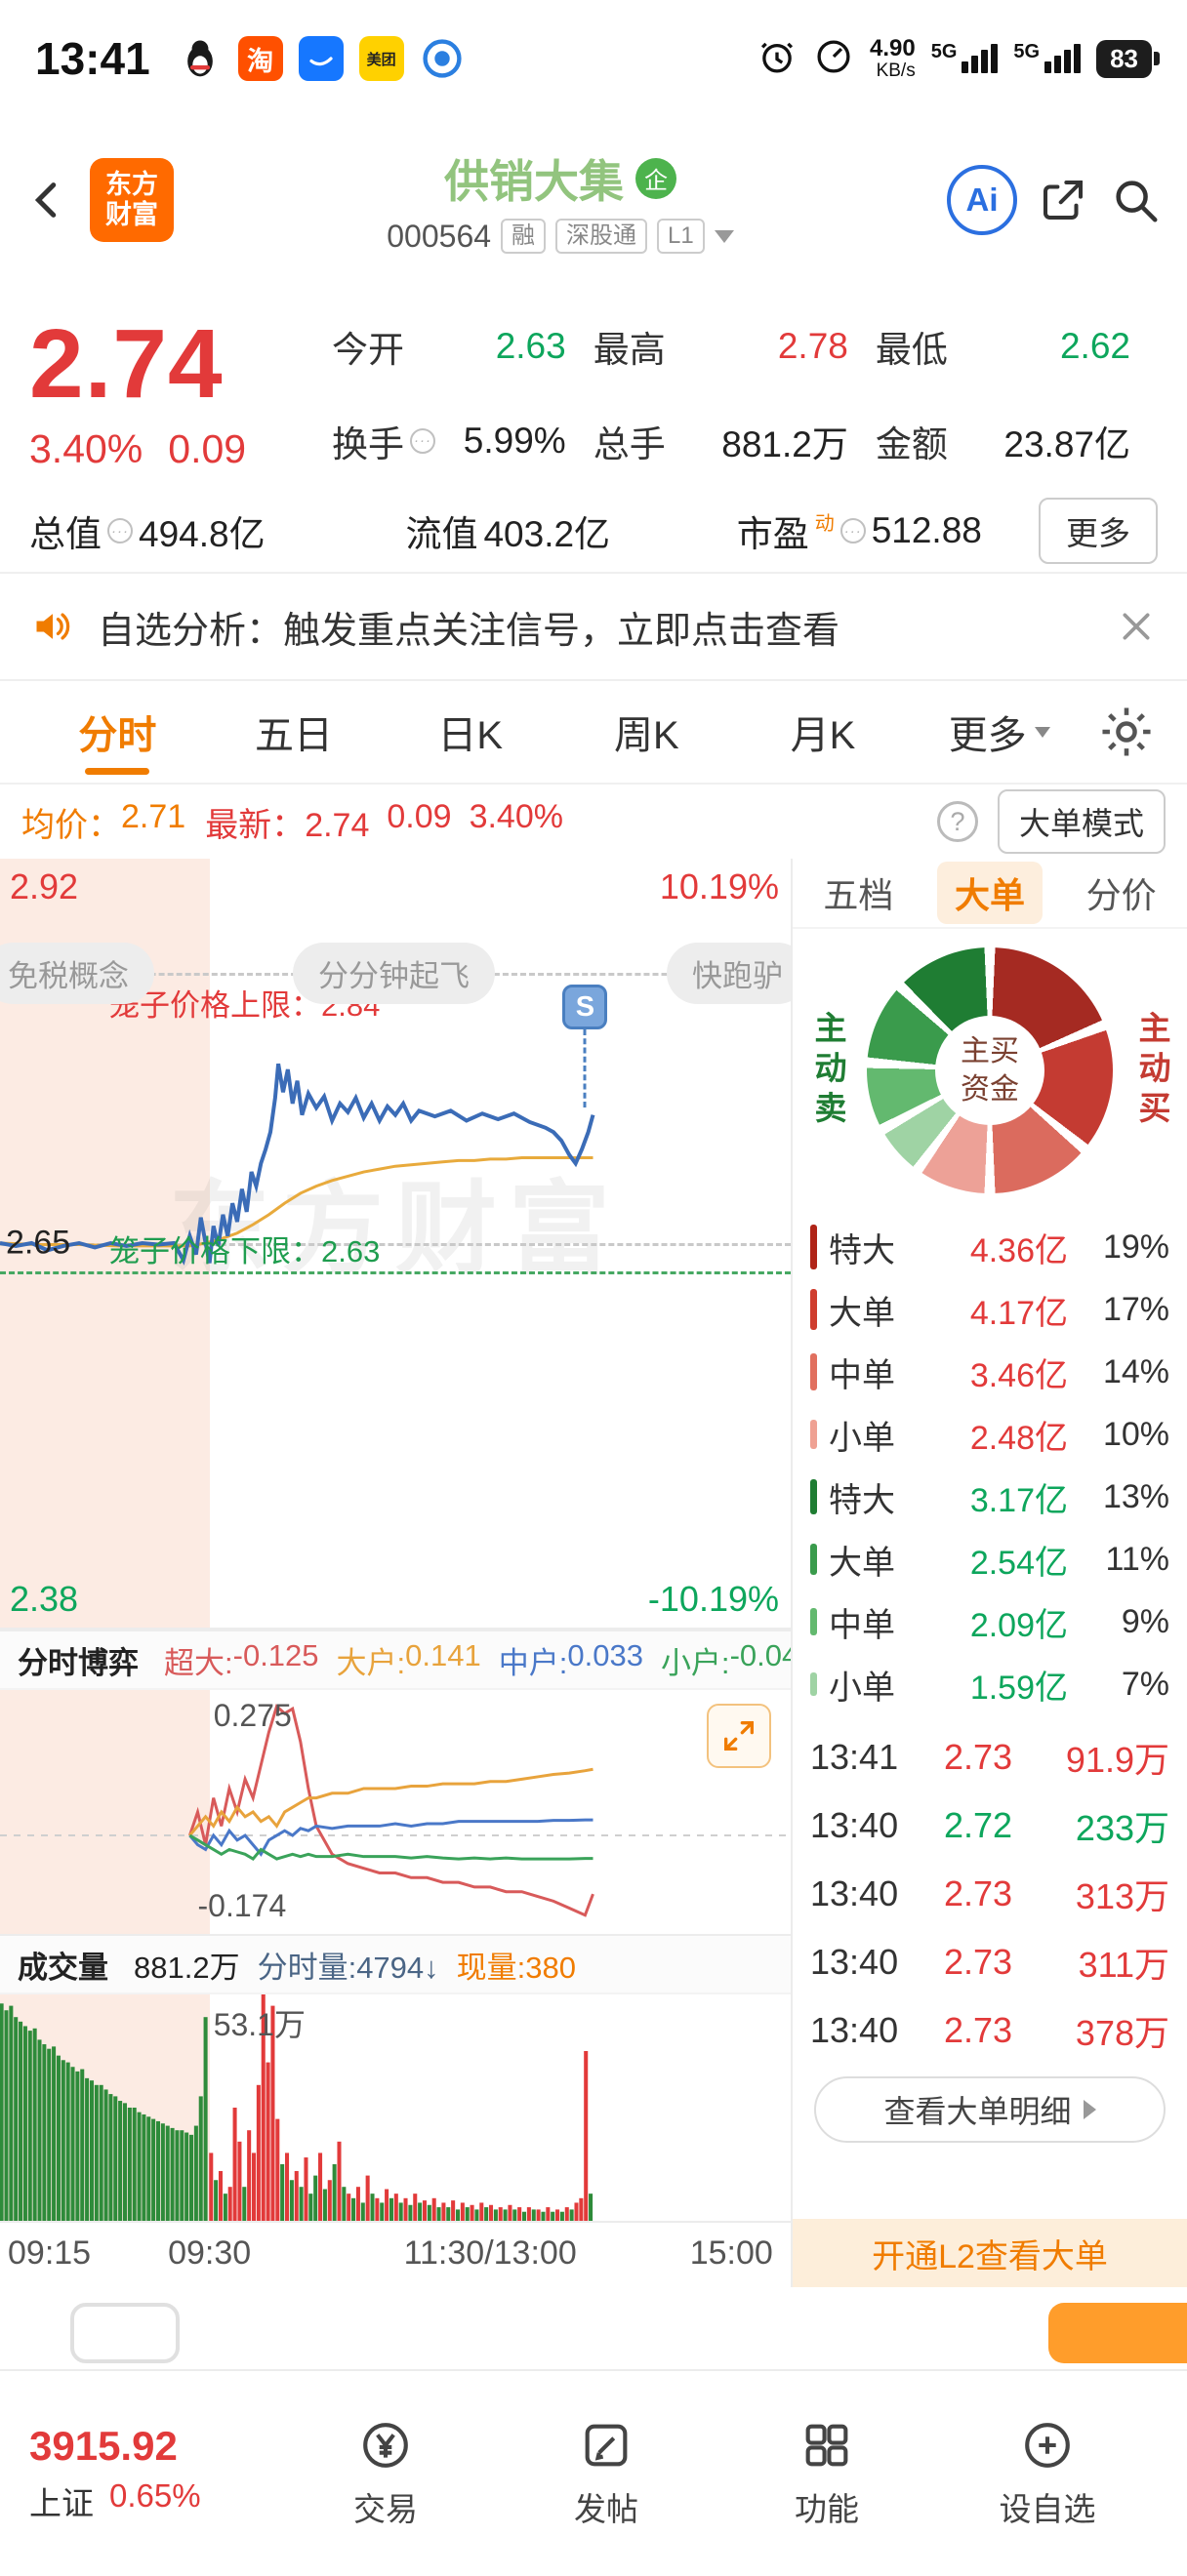 The height and width of the screenshot is (2576, 1187). Describe the element at coordinates (422, 440) in the screenshot. I see `info-icon` at that location.